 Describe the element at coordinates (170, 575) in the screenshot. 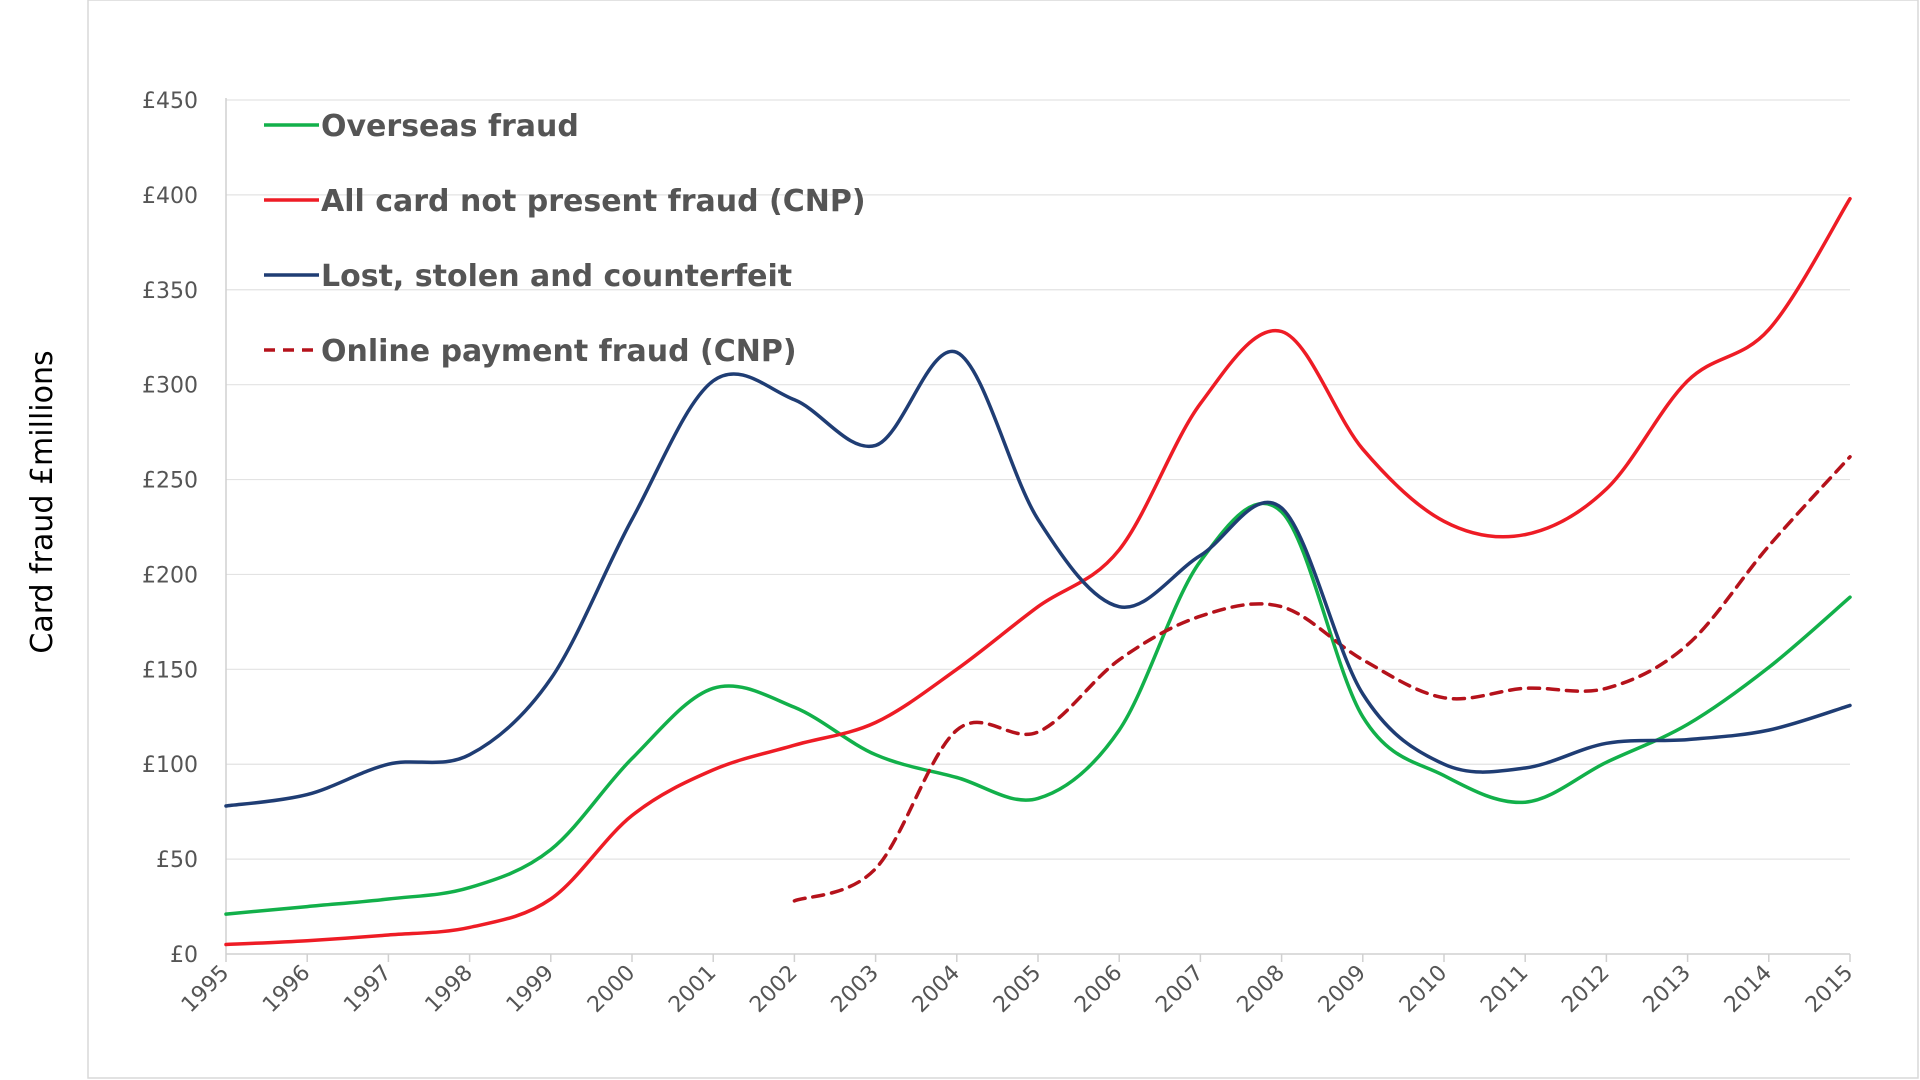

I see `y-tick-label: £200` at that location.